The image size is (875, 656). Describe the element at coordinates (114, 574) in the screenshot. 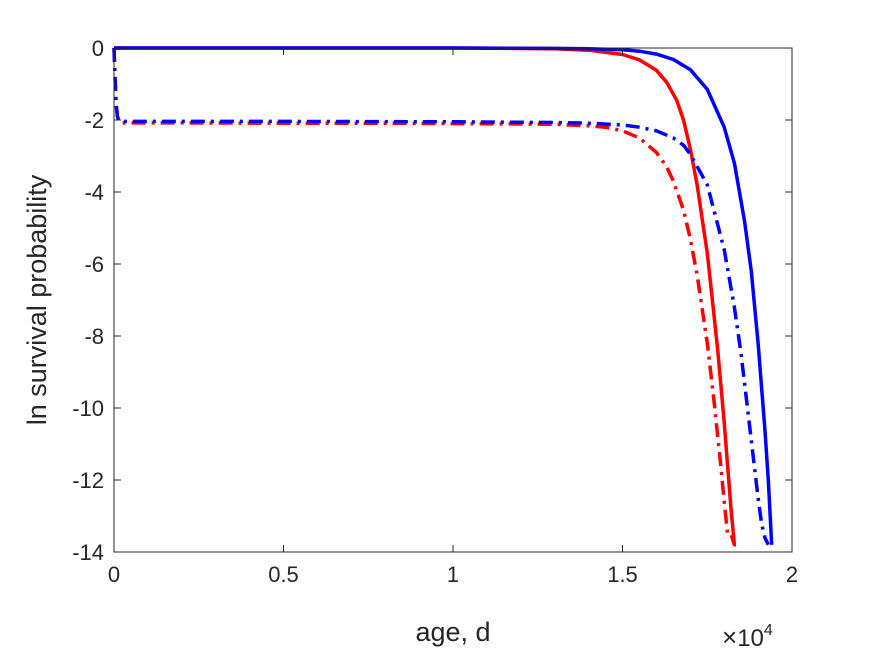

I see `x-tick-label: 0` at that location.